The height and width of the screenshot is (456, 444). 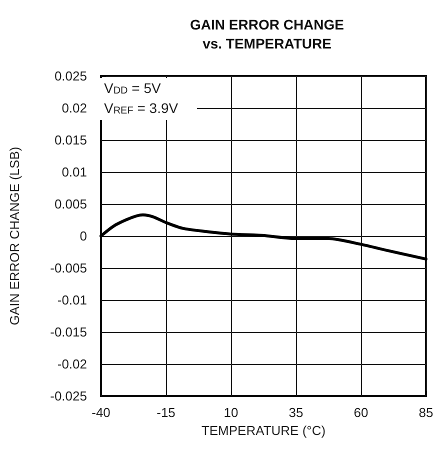 What do you see at coordinates (72, 300) in the screenshot?
I see `y-tick-label: -0.01` at bounding box center [72, 300].